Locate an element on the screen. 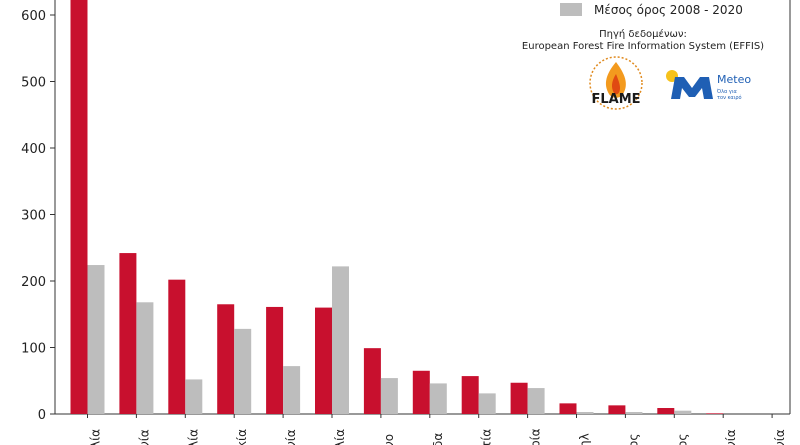  x-category-label: ρία is located at coordinates (536, 436).